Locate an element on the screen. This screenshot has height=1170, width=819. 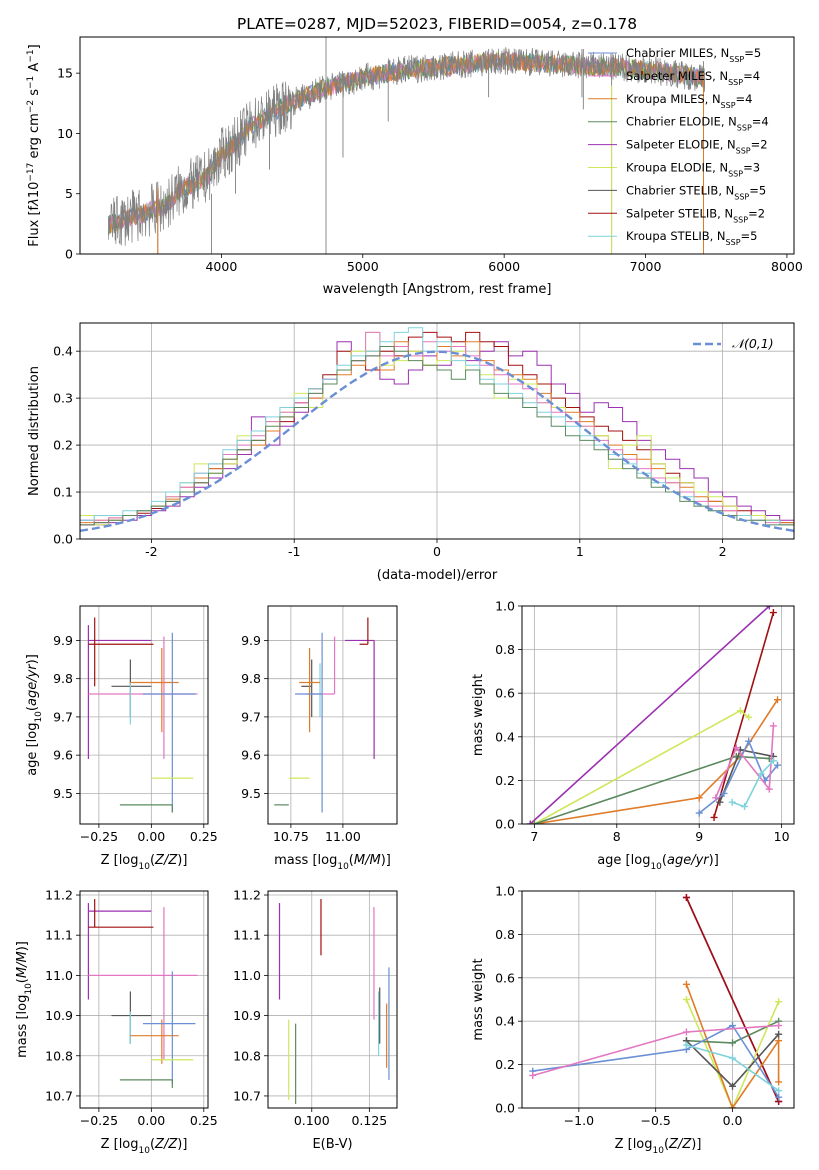
model-trace-kroupa_miles is located at coordinates (406, 143).